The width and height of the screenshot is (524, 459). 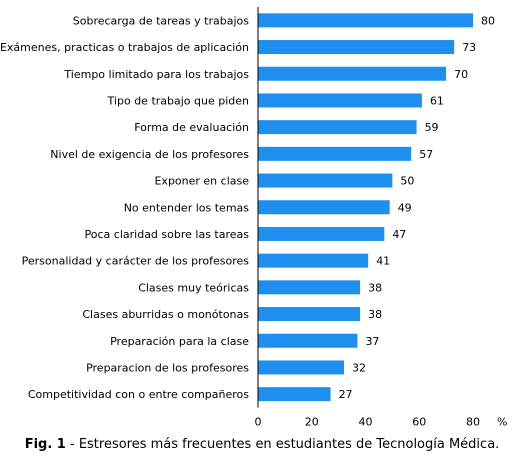 What do you see at coordinates (161, 20) in the screenshot?
I see `category-label: Sobrecarga de tareas y trabajos` at bounding box center [161, 20].